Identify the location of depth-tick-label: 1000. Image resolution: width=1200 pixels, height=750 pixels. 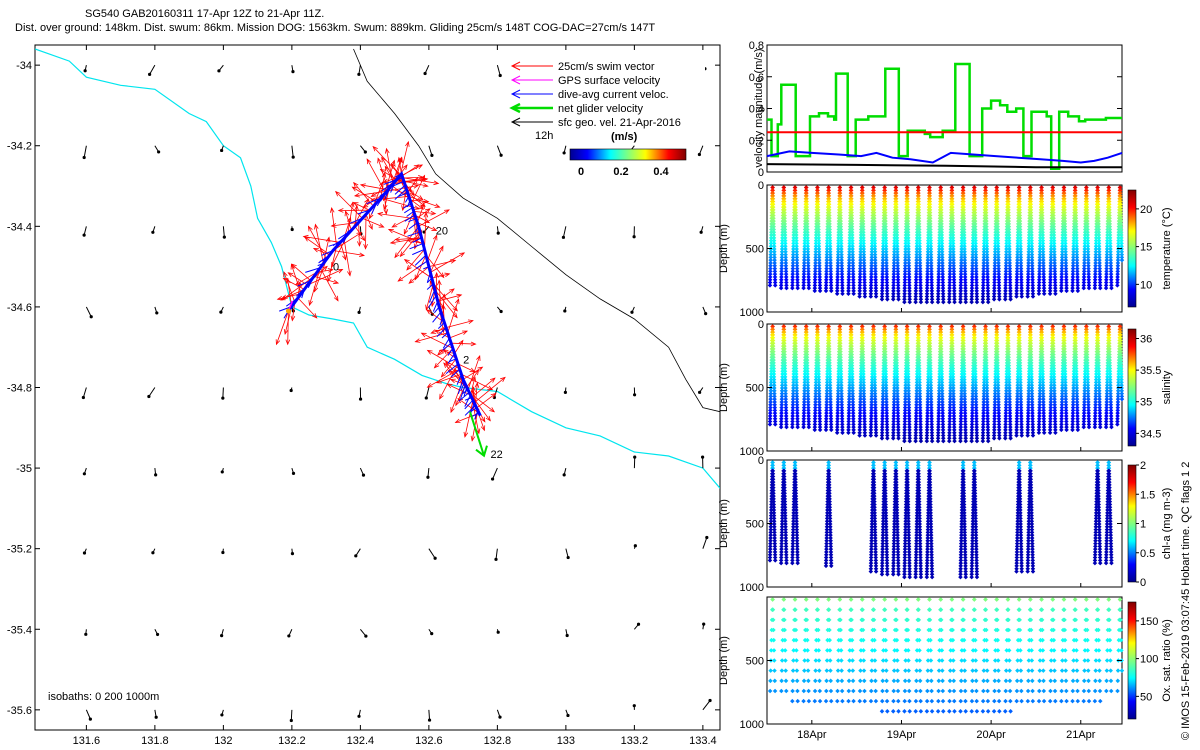
(752, 313).